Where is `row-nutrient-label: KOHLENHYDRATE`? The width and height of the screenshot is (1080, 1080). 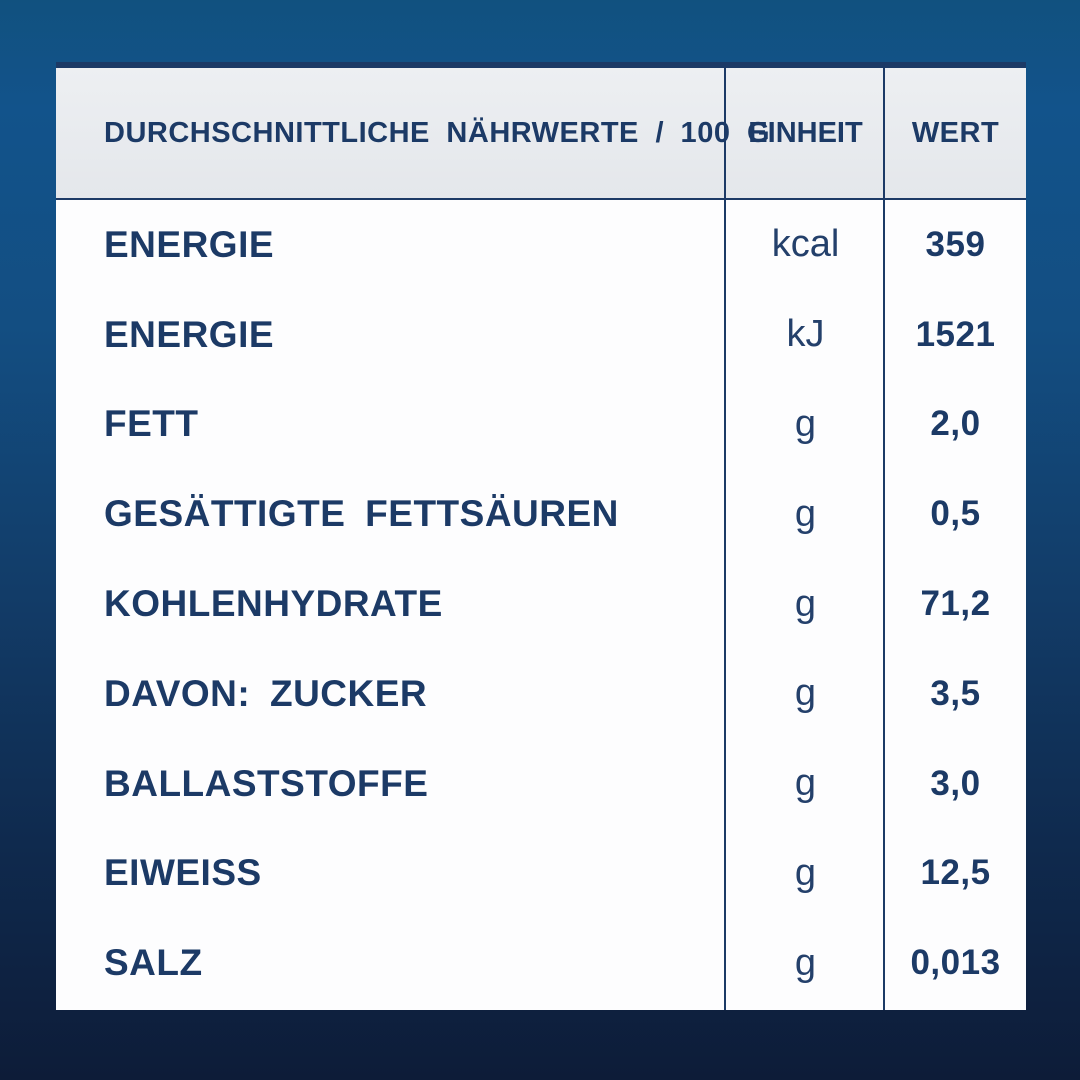 row-nutrient-label: KOHLENHYDRATE is located at coordinates (273, 604).